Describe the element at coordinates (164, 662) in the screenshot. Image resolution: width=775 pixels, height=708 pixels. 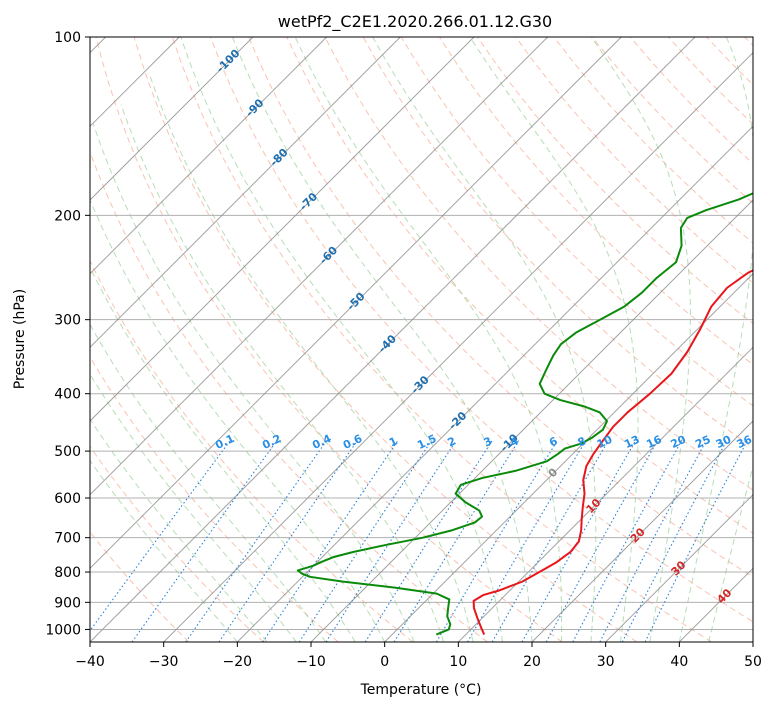
I see `x-tick-label: −30` at that location.